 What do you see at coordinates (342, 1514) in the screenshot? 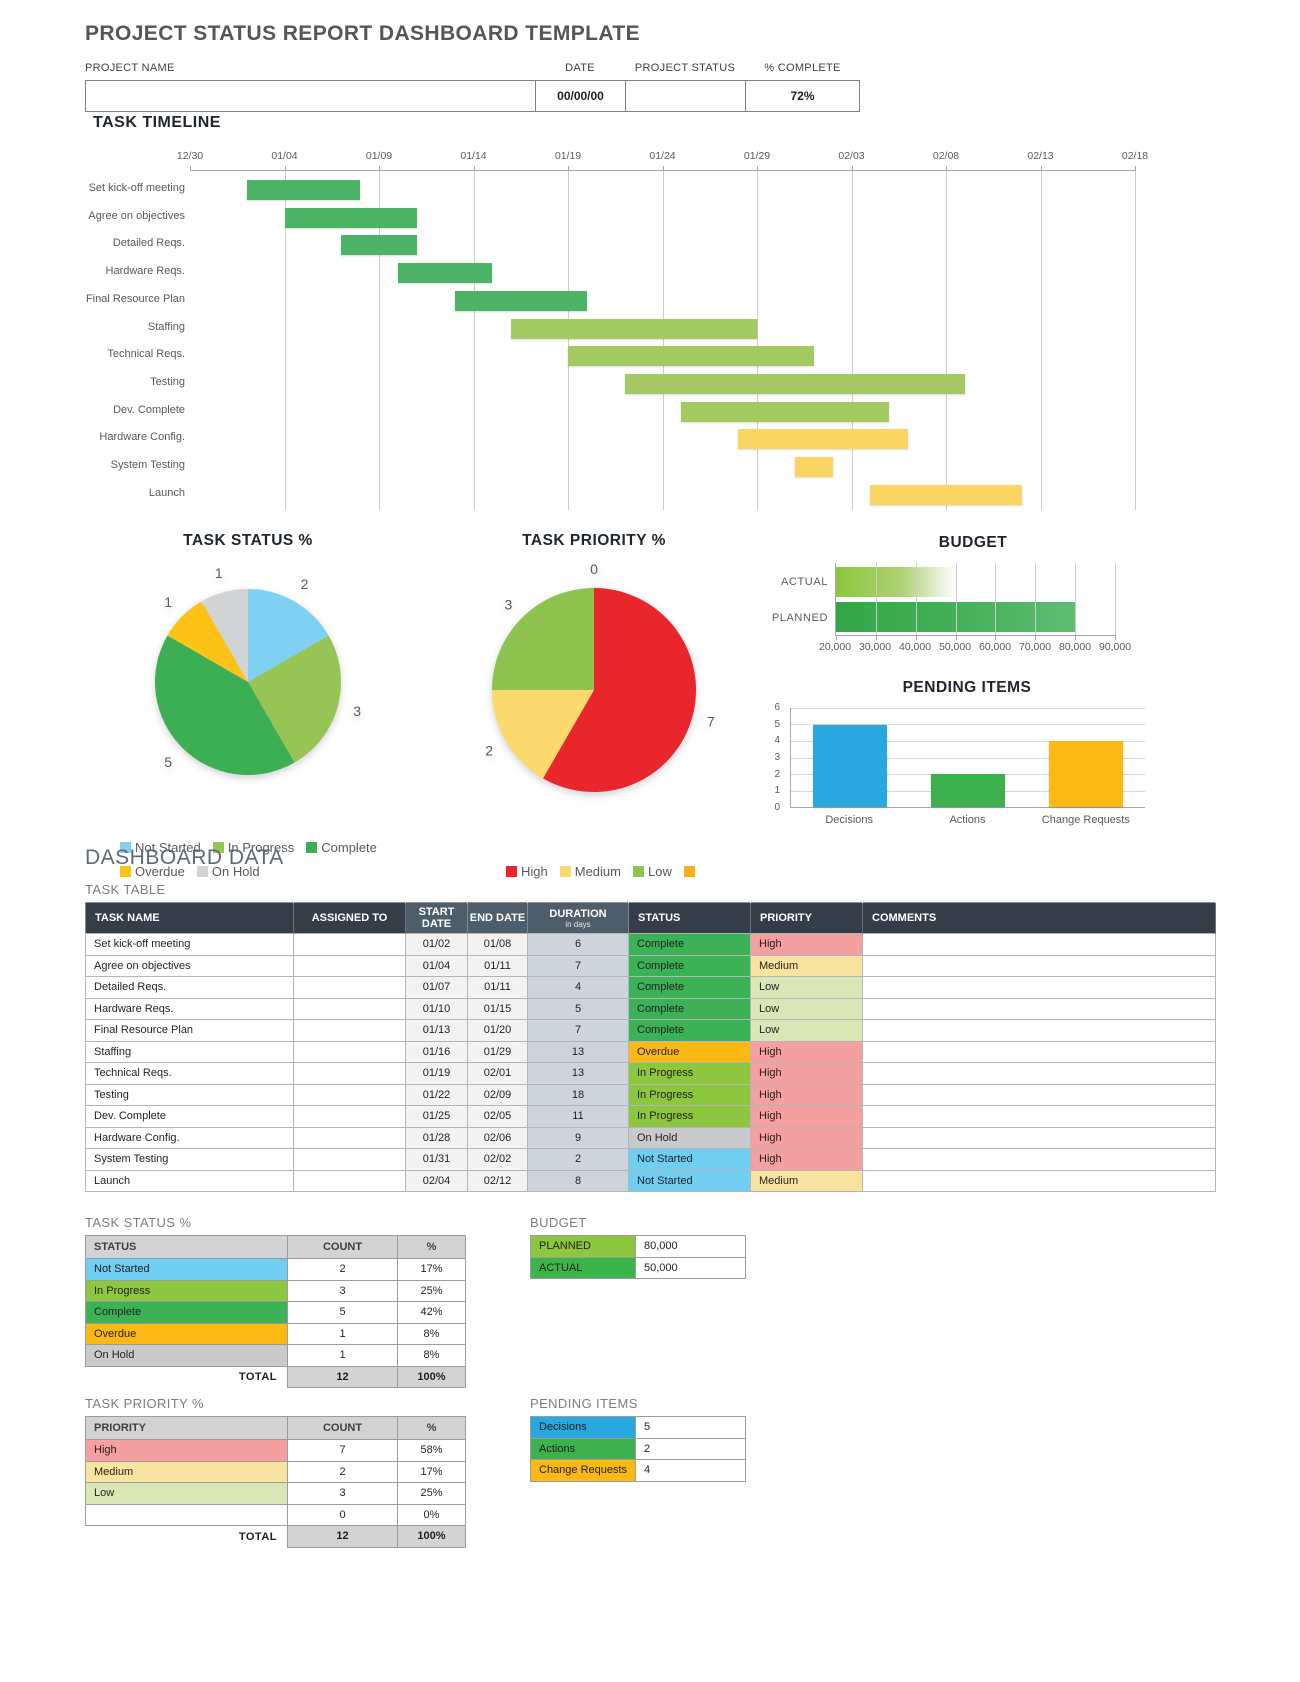
I see `summary-count-cell: 0` at bounding box center [342, 1514].